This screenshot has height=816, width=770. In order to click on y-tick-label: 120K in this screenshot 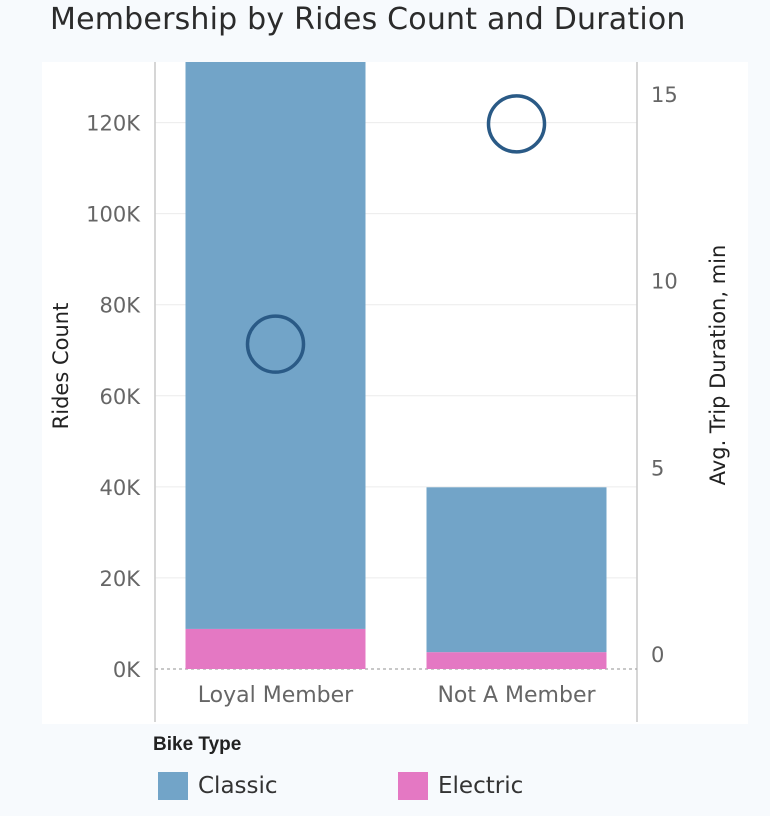, I will do `click(113, 124)`.